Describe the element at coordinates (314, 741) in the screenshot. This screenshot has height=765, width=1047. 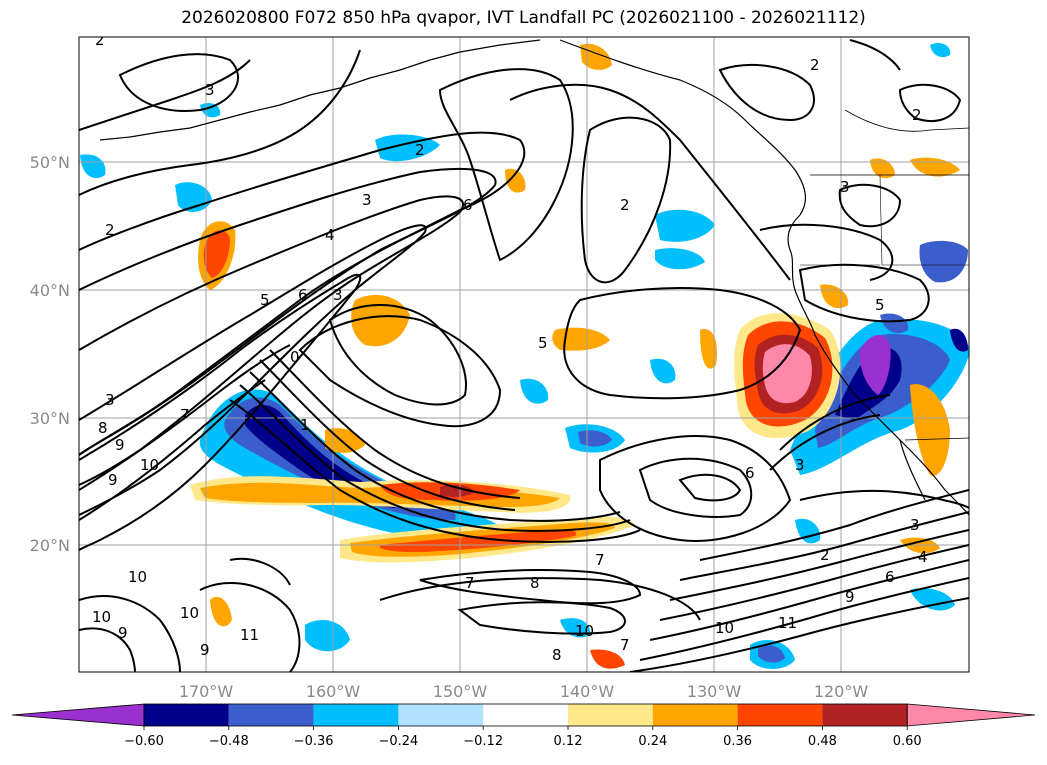
I see `colorbar-tick-label: −0.36` at that location.